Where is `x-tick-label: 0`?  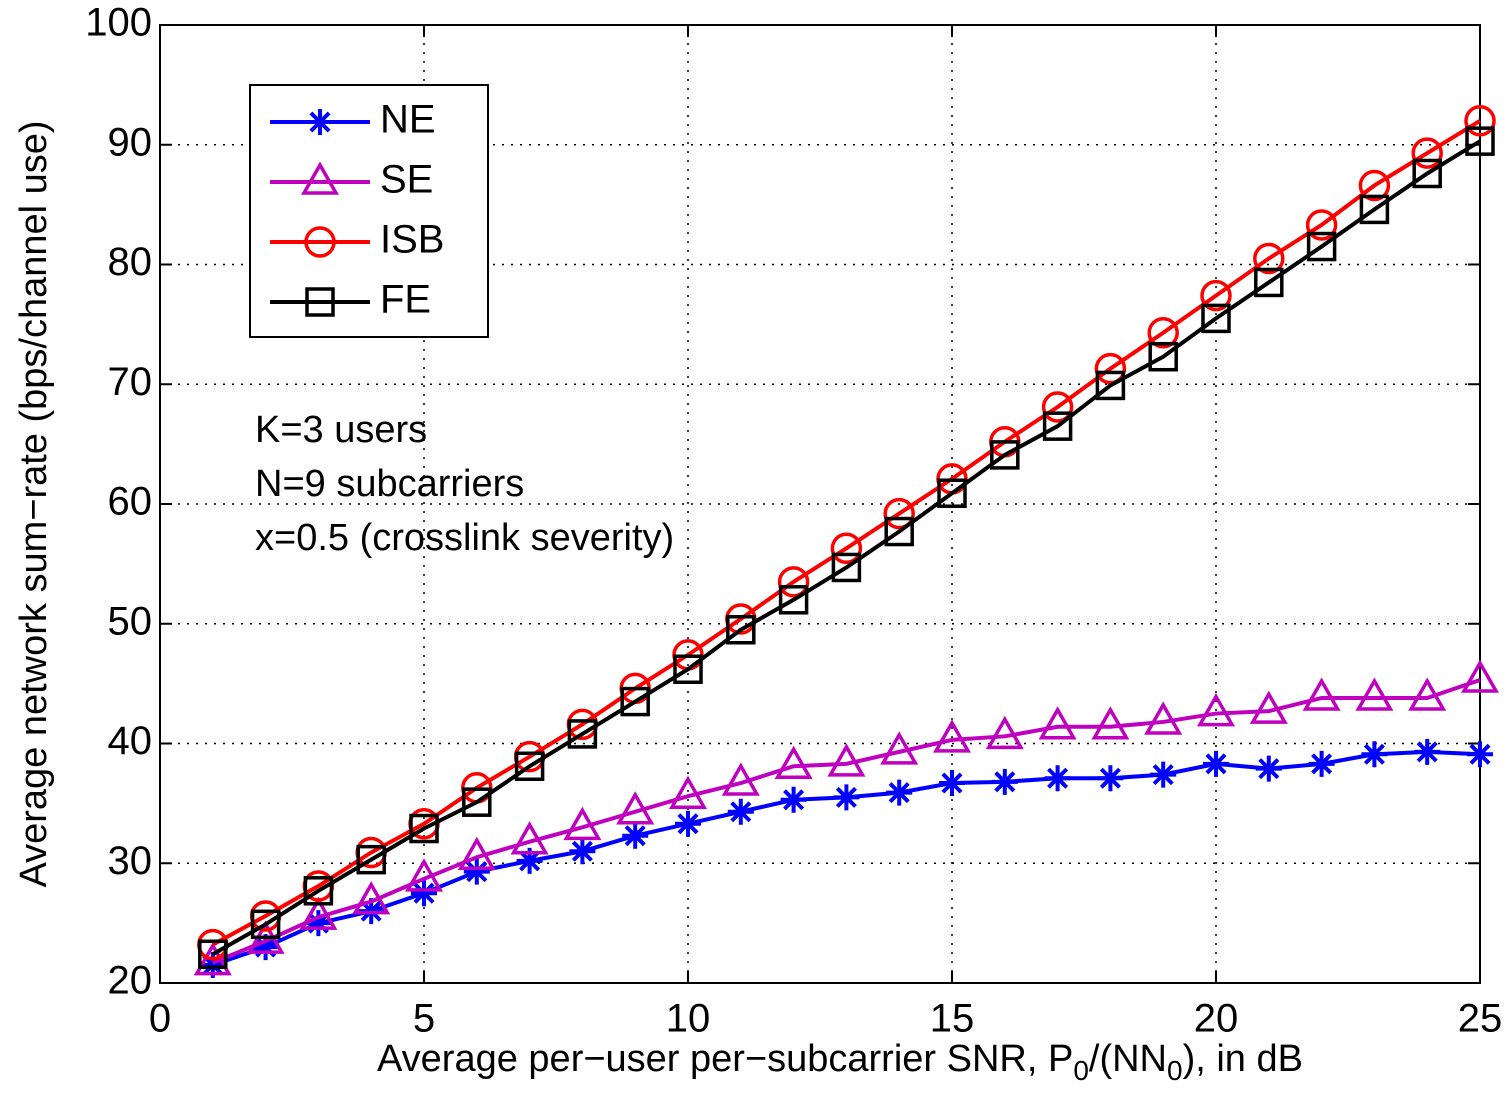 x-tick-label: 0 is located at coordinates (160, 1019).